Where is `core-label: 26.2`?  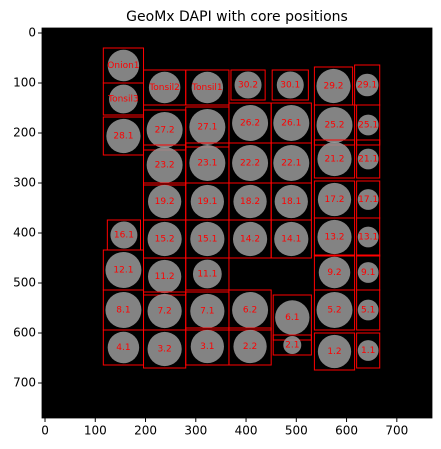 core-label: 26.2 is located at coordinates (250, 124).